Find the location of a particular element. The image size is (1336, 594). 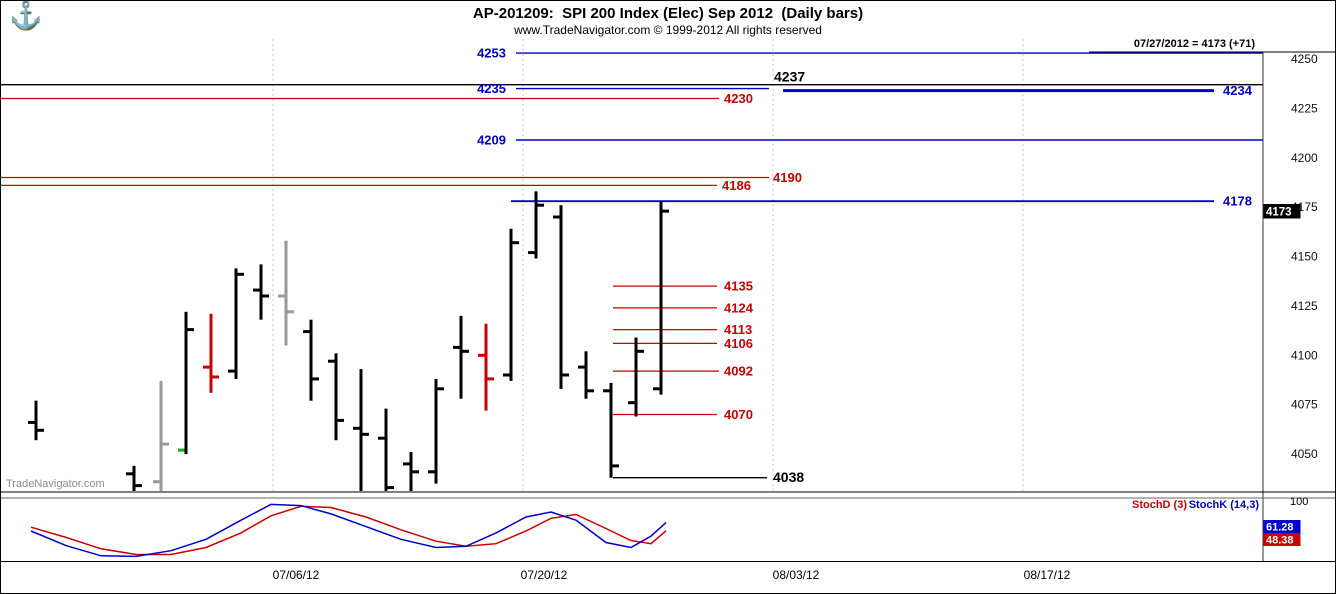

level-label-4186: 4186 is located at coordinates (736, 185).